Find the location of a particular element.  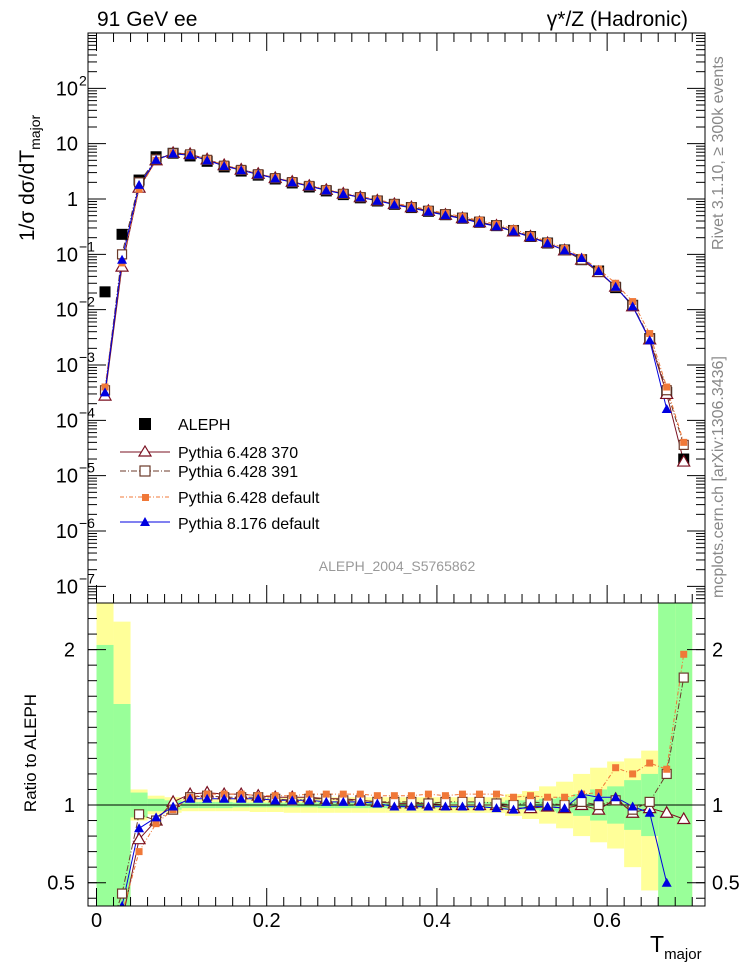

legend-marker-p370 is located at coordinates (145, 450).